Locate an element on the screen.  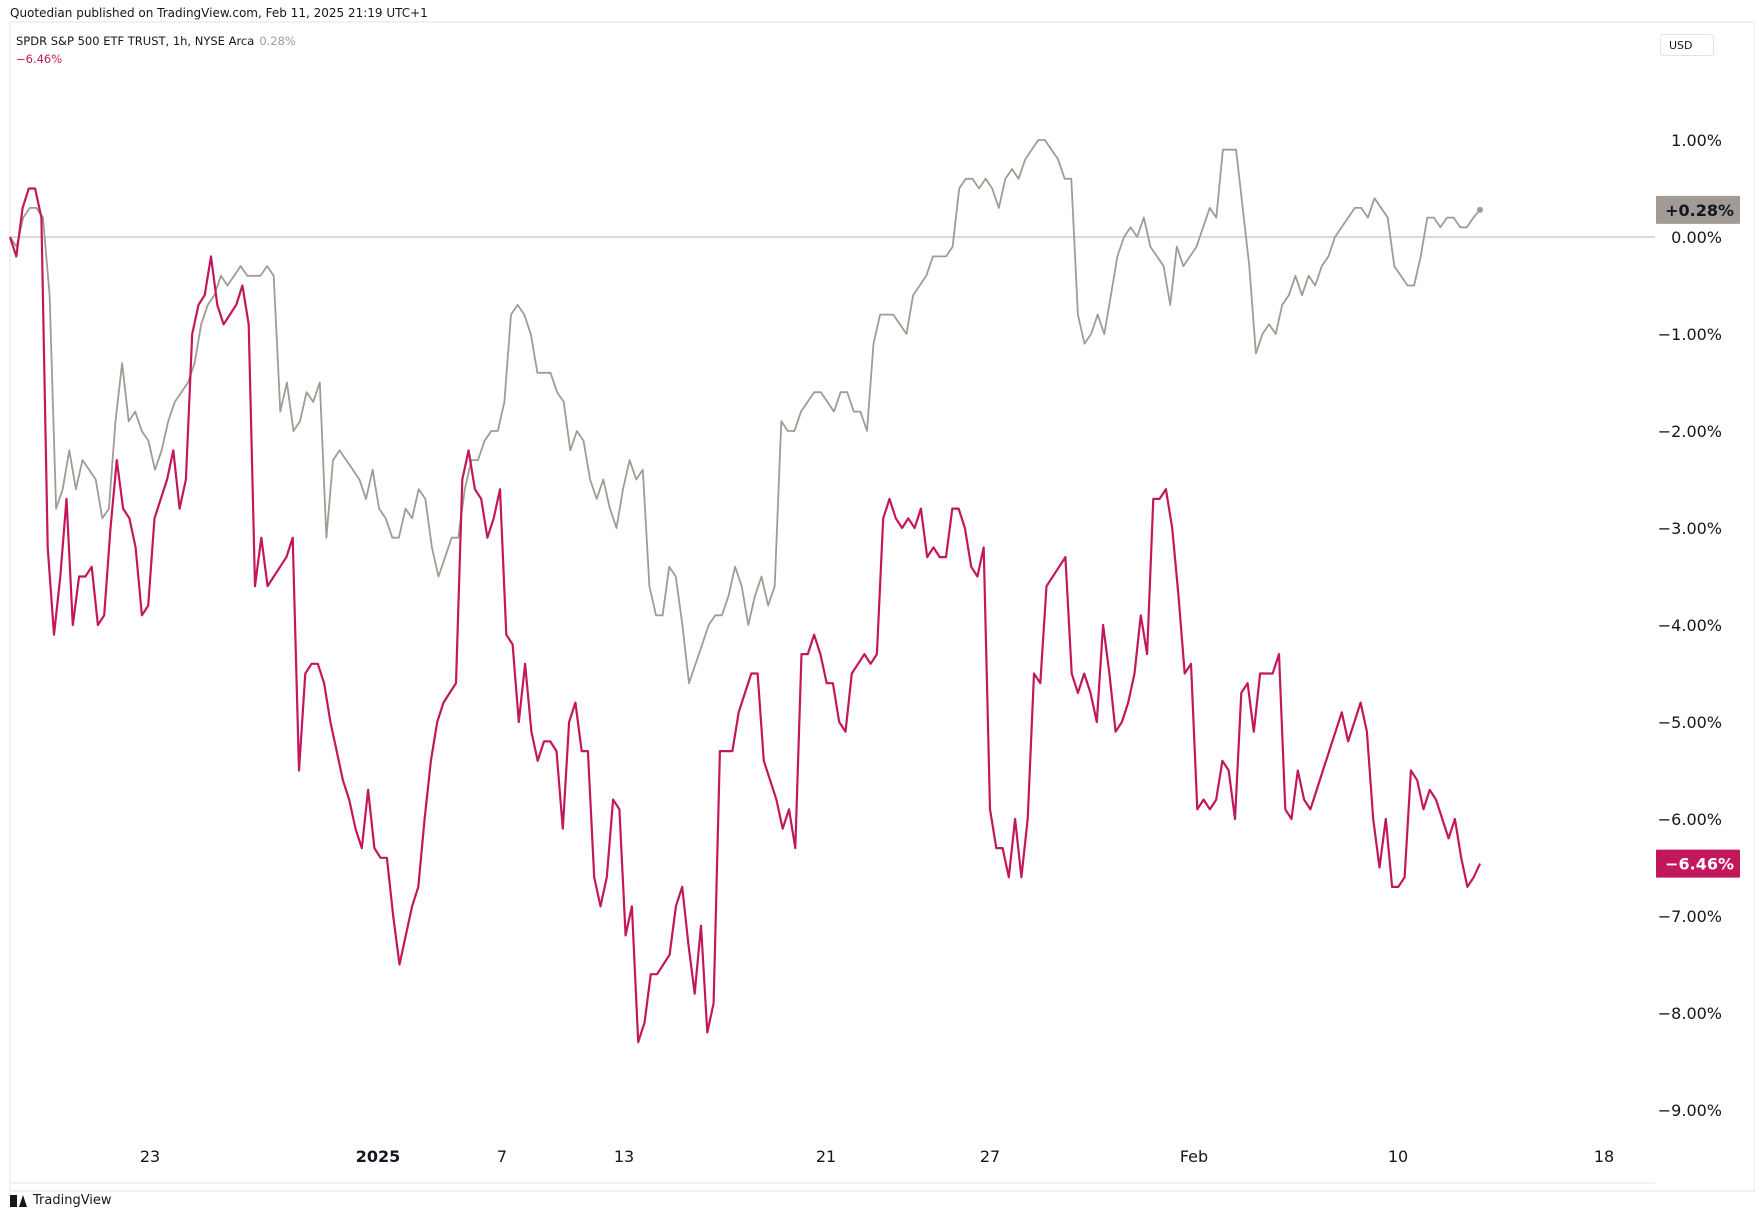
y-tick-label: 1.00% is located at coordinates (1696, 140).